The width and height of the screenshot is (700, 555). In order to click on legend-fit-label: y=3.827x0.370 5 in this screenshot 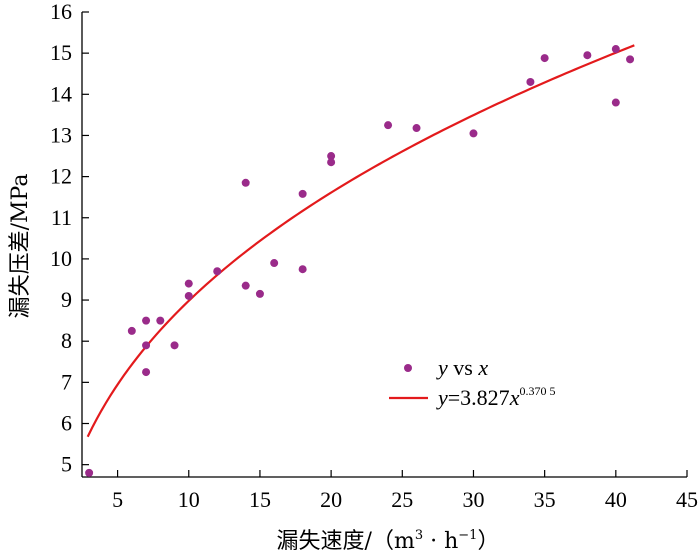, I will do `click(495, 397)`.